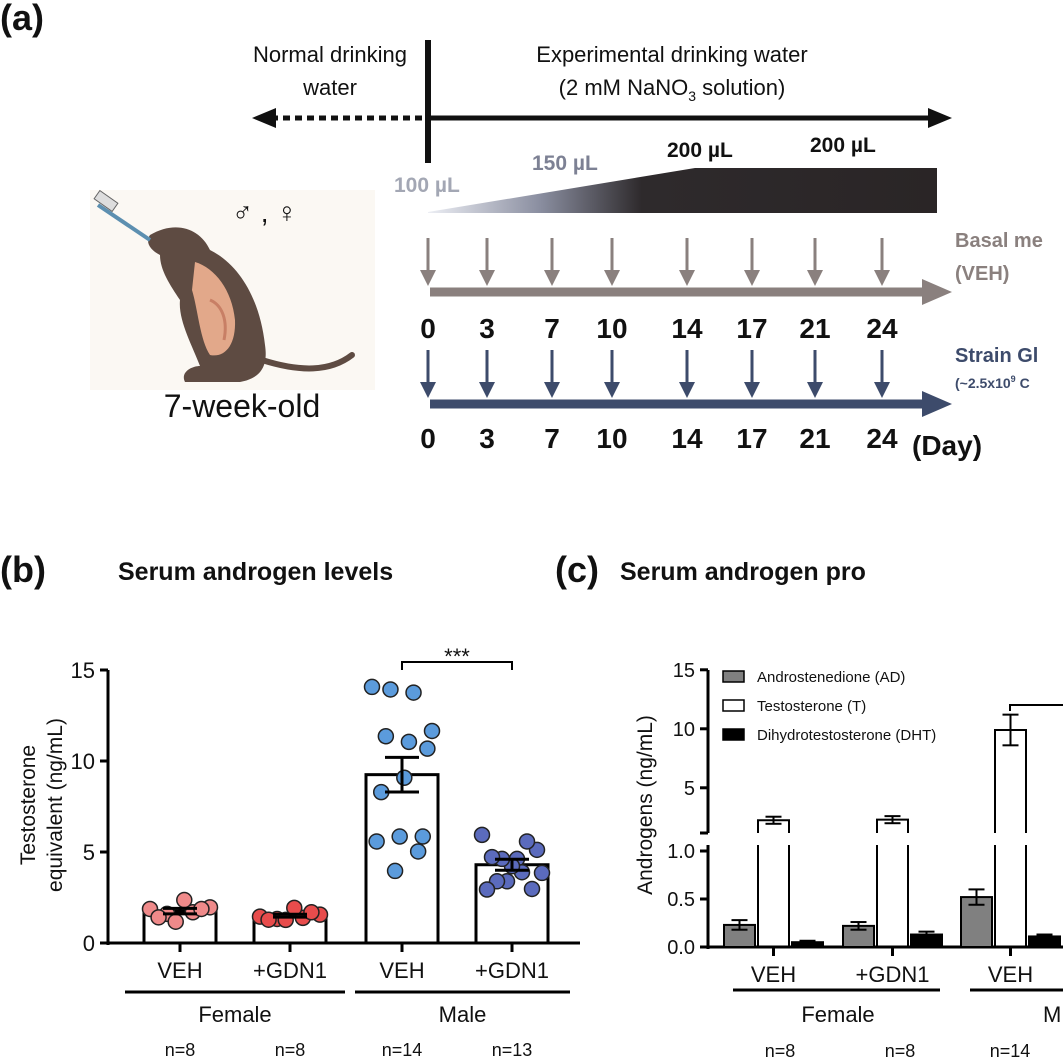 The image size is (1063, 1063). I want to click on age-label: 7-week-old, so click(242, 406).